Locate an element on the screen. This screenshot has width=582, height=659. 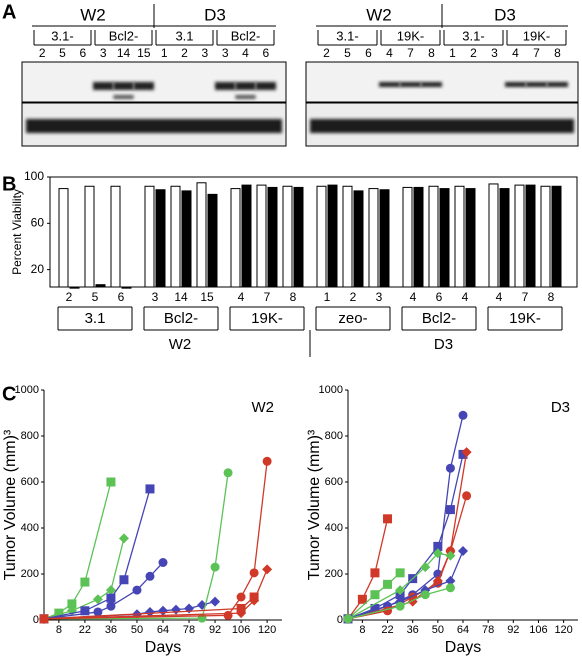
lane-label: 1 is located at coordinates (452, 53).